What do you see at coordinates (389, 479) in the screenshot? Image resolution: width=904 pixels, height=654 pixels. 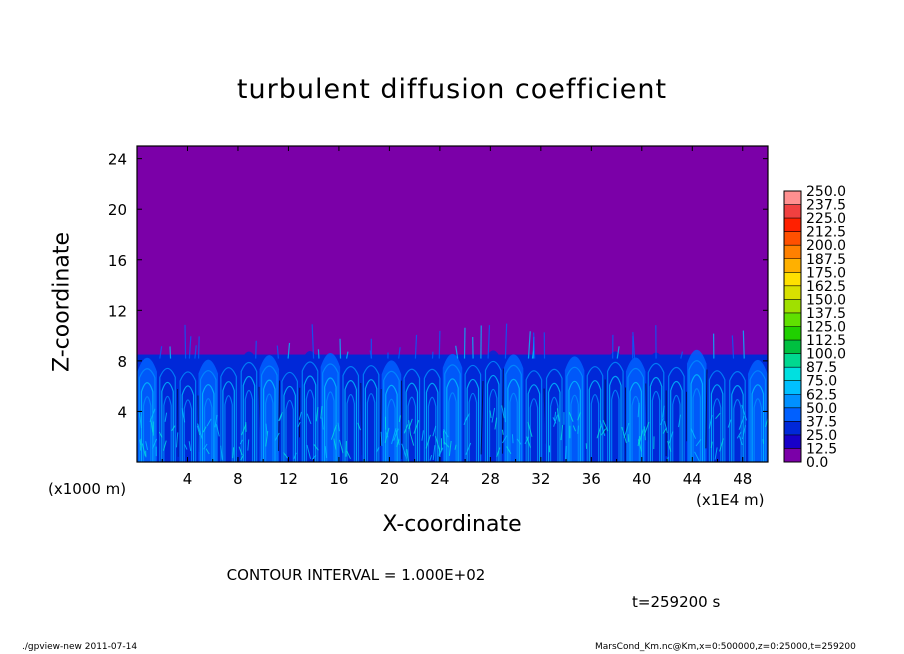 I see `x-tick-label: 20` at bounding box center [389, 479].